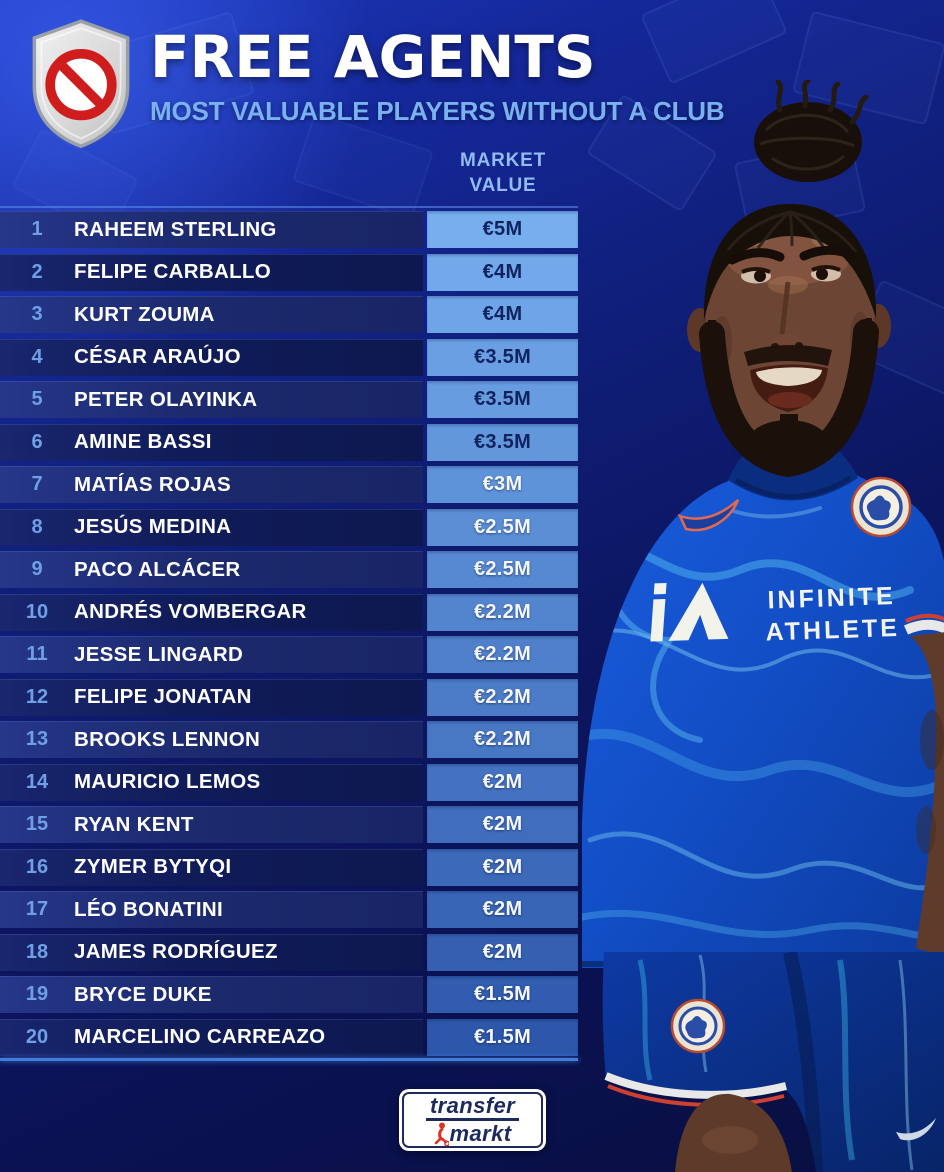  What do you see at coordinates (37, 229) in the screenshot?
I see `rank: 1` at bounding box center [37, 229].